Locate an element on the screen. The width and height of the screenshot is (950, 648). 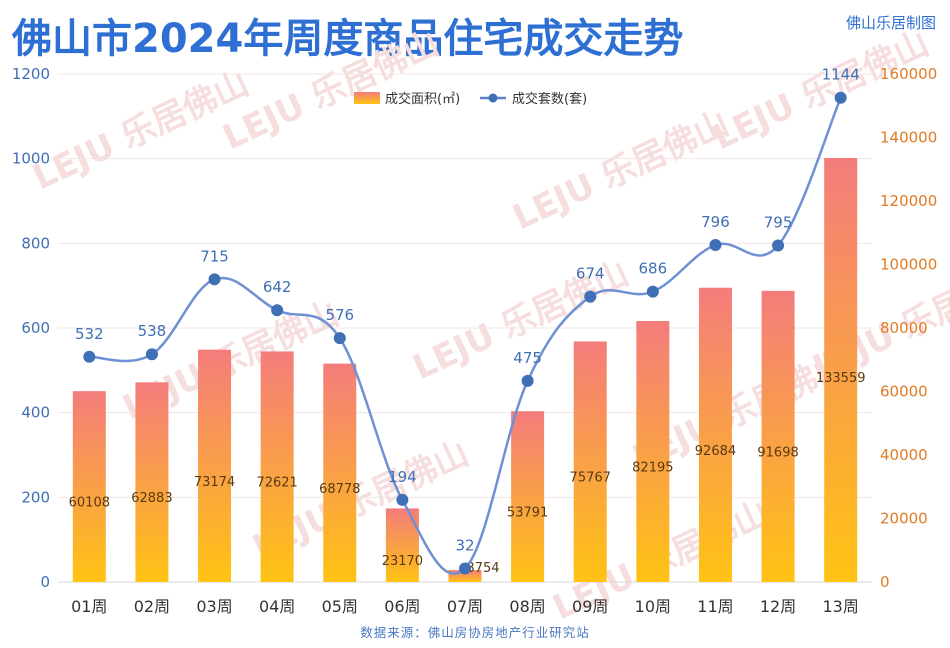
line-value-label: 194 is located at coordinates (402, 477).